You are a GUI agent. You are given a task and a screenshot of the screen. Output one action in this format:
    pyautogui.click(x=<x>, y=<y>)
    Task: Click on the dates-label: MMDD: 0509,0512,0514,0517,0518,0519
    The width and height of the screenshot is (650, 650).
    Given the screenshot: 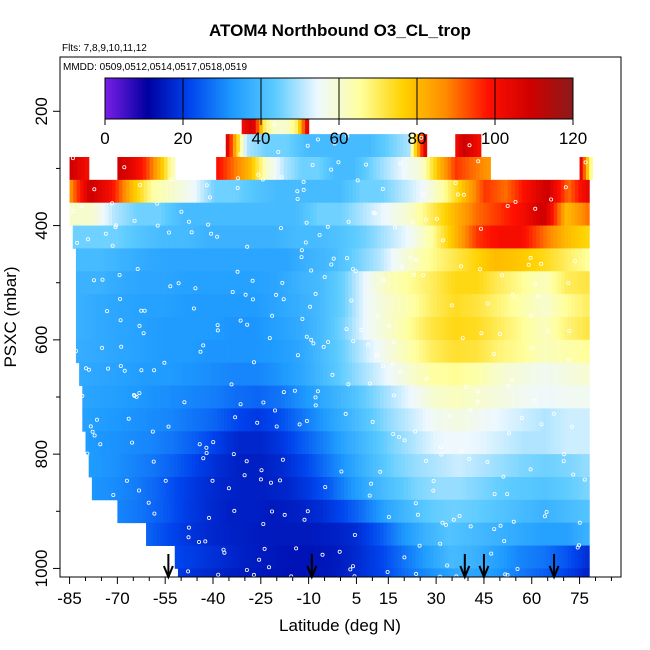 What is the action you would take?
    pyautogui.click(x=155, y=67)
    